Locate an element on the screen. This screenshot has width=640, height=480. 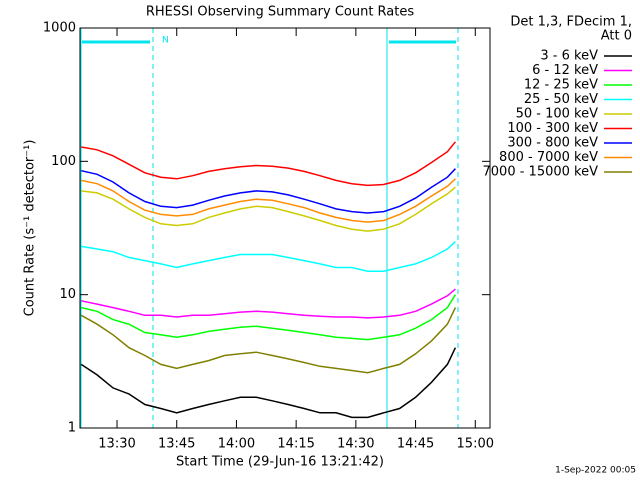
x-tick-label: 14:45 is located at coordinates (415, 444).